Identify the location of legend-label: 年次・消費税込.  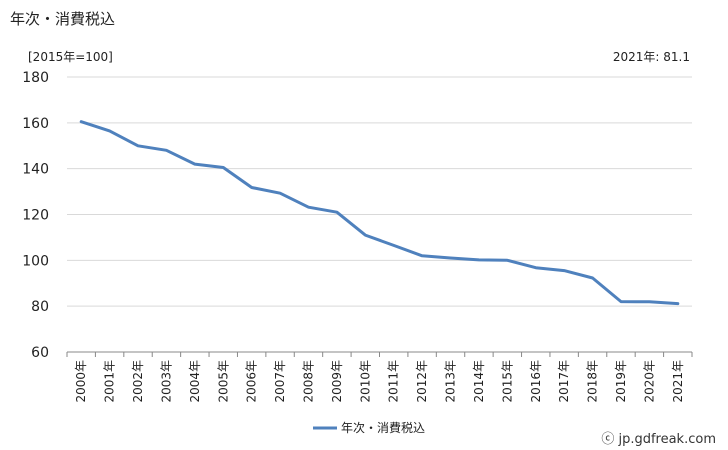
(383, 427).